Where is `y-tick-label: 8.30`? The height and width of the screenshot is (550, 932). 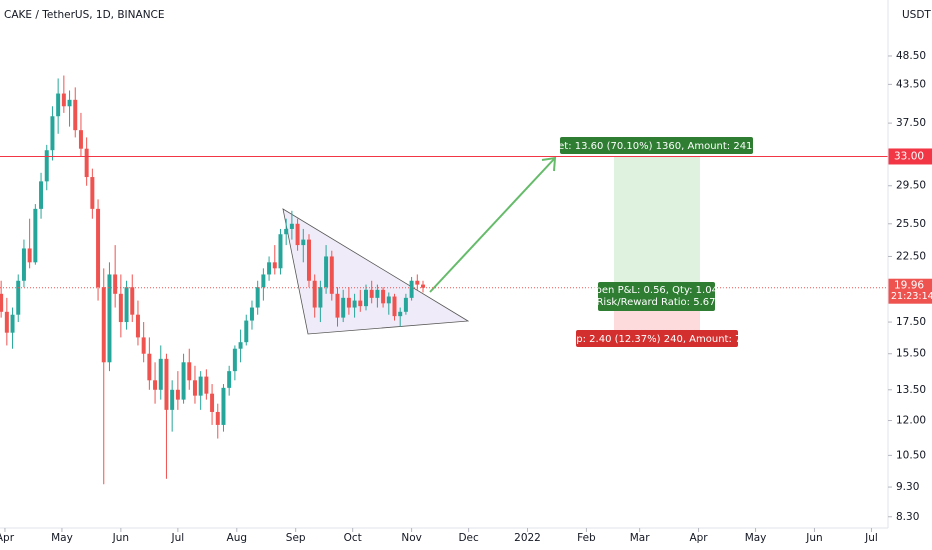
y-tick-label: 8.30 is located at coordinates (907, 517).